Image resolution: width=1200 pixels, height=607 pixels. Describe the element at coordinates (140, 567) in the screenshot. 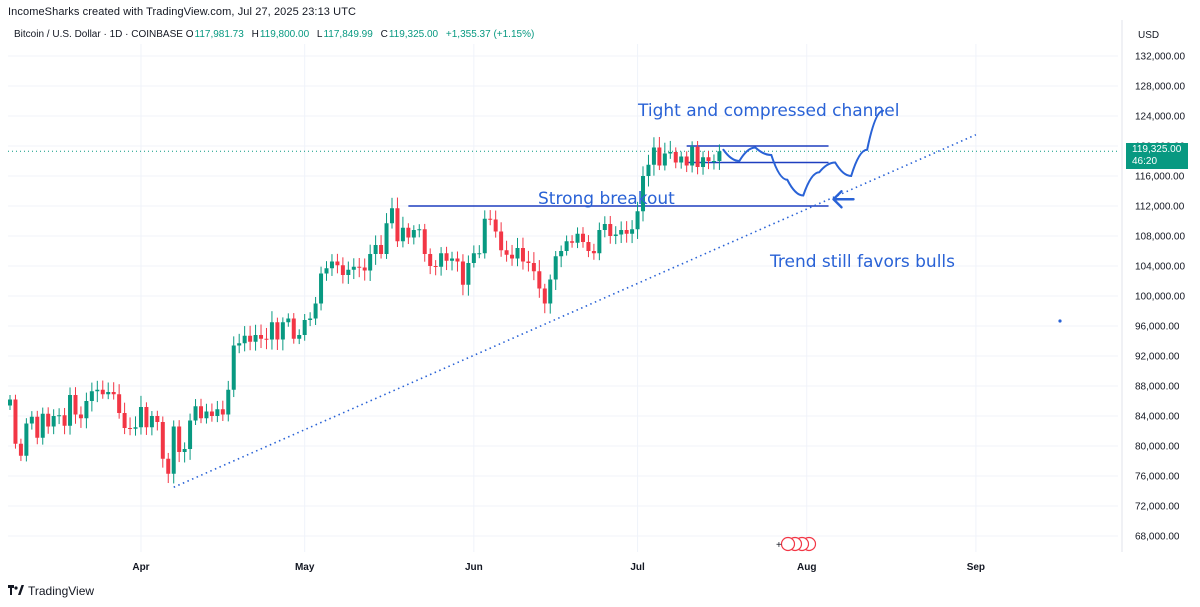

I see `time-tick-label: Apr` at that location.